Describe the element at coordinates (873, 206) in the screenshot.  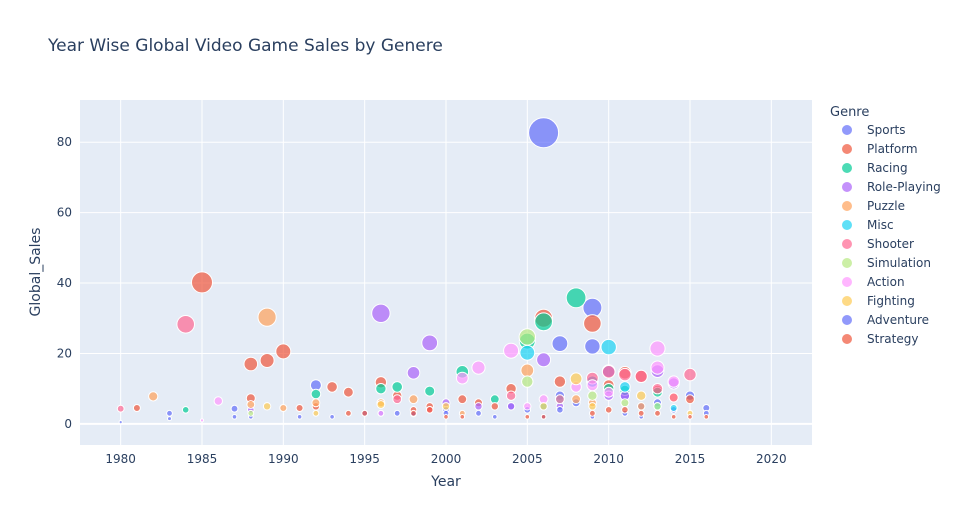
I see `legend-item-puzzle: Puzzle` at that location.